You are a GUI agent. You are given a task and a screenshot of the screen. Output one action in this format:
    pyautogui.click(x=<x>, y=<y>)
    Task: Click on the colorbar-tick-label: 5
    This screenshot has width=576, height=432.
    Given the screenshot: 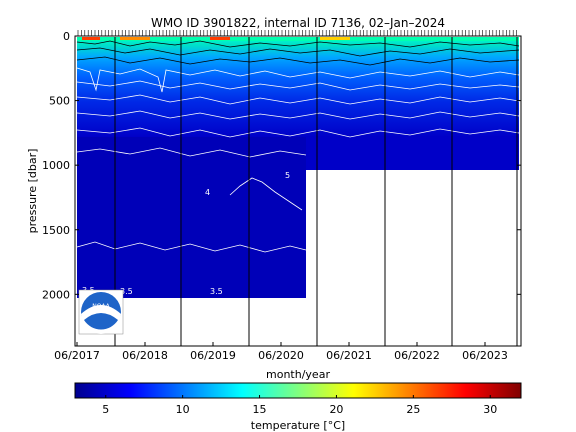 What is the action you would take?
    pyautogui.click(x=105, y=409)
    